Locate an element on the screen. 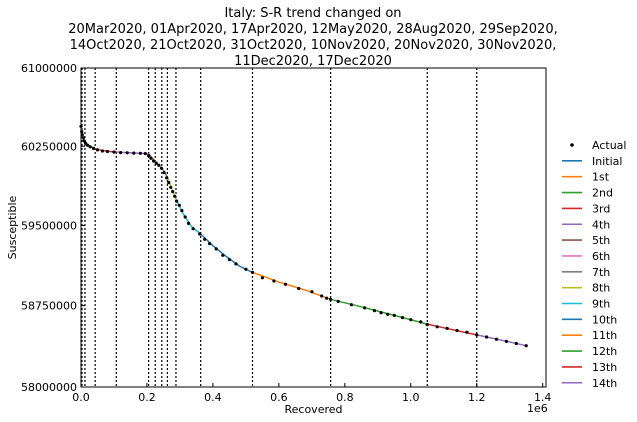  legend-label: 13th is located at coordinates (604, 367).